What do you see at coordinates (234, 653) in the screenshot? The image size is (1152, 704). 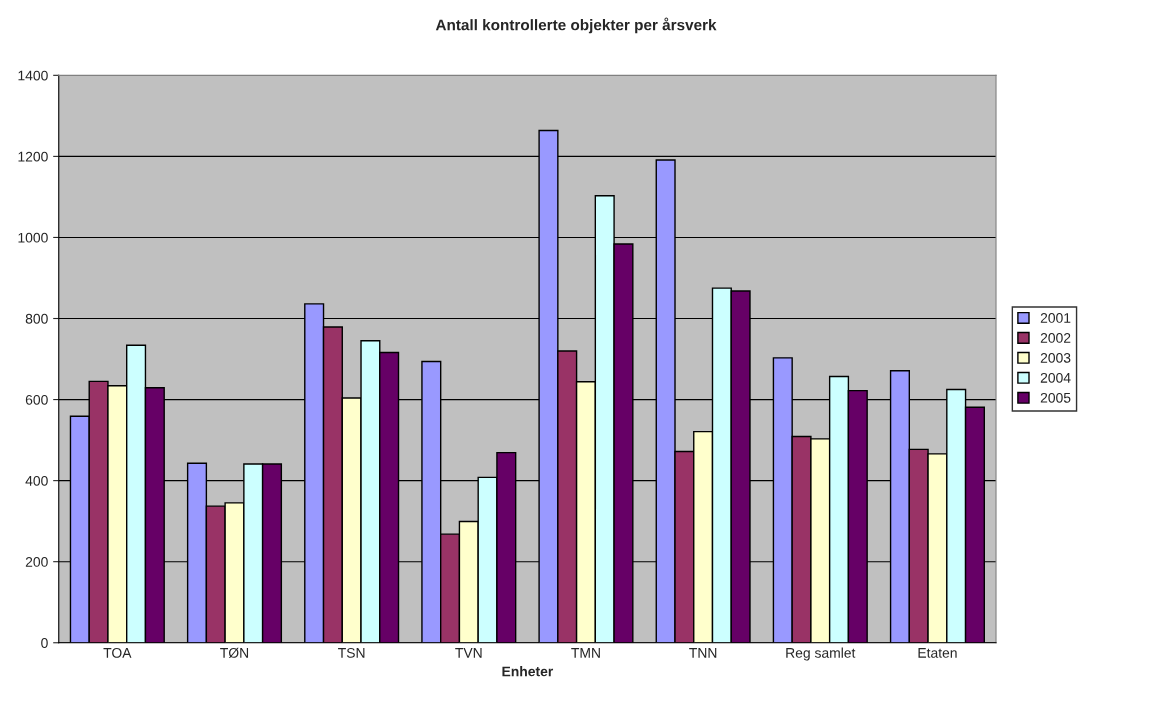 I see `x-tick-label: TØN` at bounding box center [234, 653].